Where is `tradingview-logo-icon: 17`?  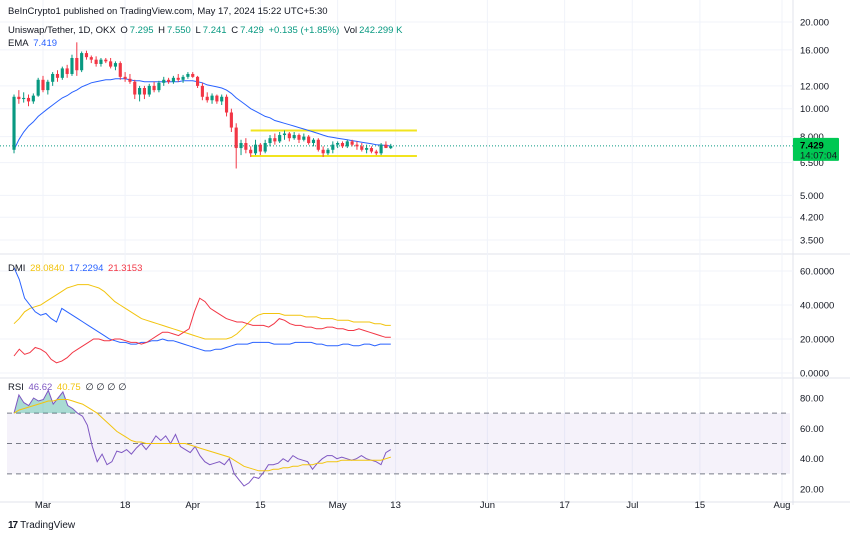
tradingview-logo-icon: 17 is located at coordinates (13, 525).